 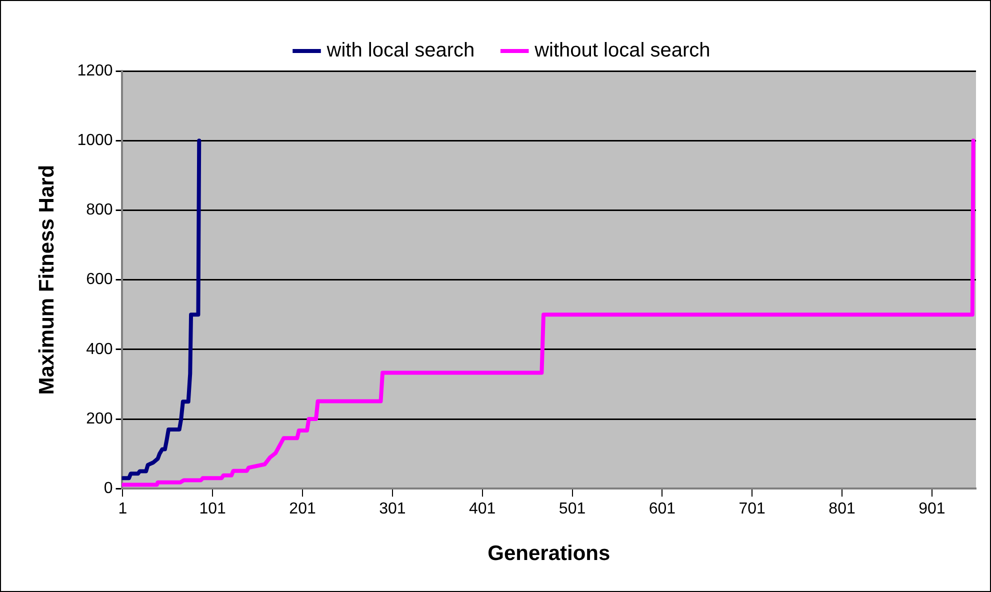 What do you see at coordinates (108, 489) in the screenshot?
I see `y-tick-label: 0` at bounding box center [108, 489].